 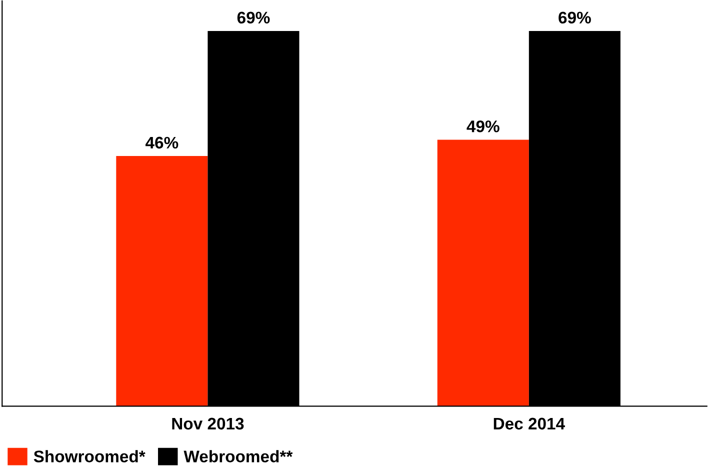 I want to click on x-tick-label: Dec 2014, so click(x=529, y=424).